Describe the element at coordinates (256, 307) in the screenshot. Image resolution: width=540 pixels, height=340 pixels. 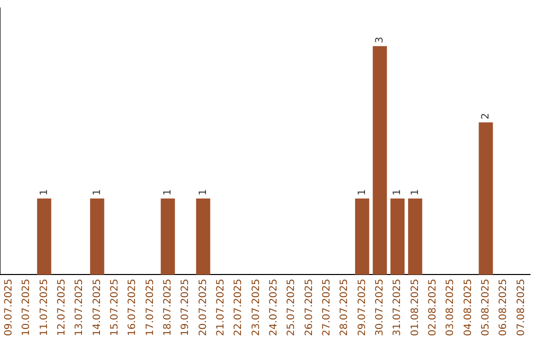
I see `x-tick-label: 23.07.2025` at that location.